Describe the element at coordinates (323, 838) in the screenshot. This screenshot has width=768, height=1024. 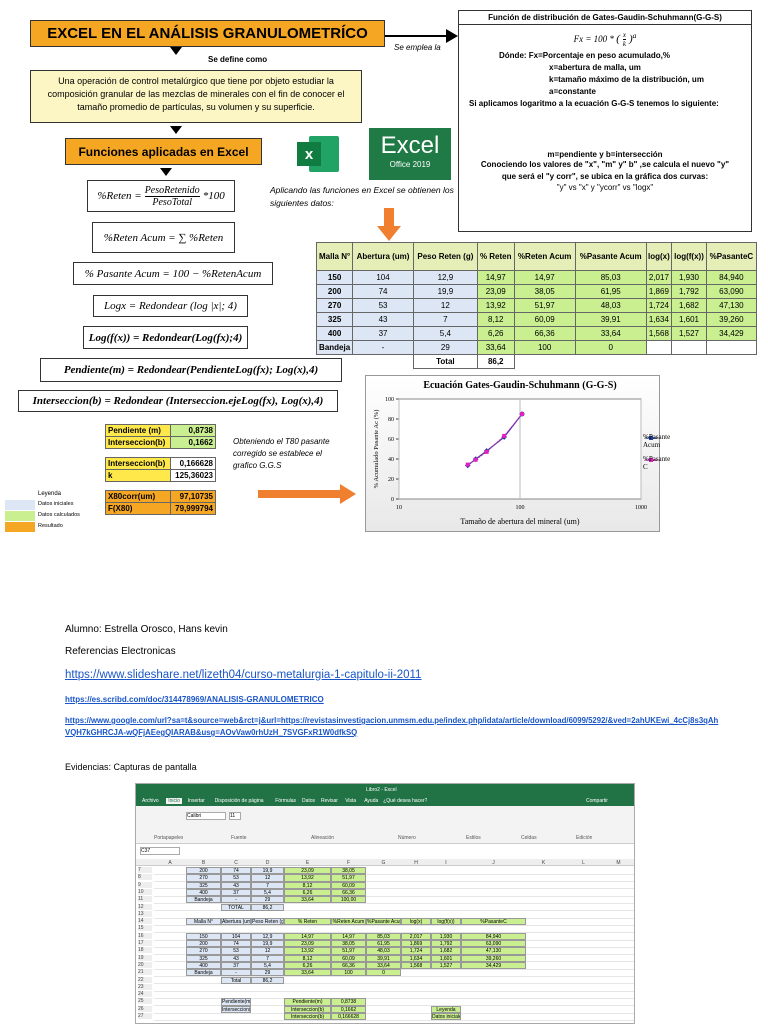
I see `ribbon-group-label: Alineación` at that location.